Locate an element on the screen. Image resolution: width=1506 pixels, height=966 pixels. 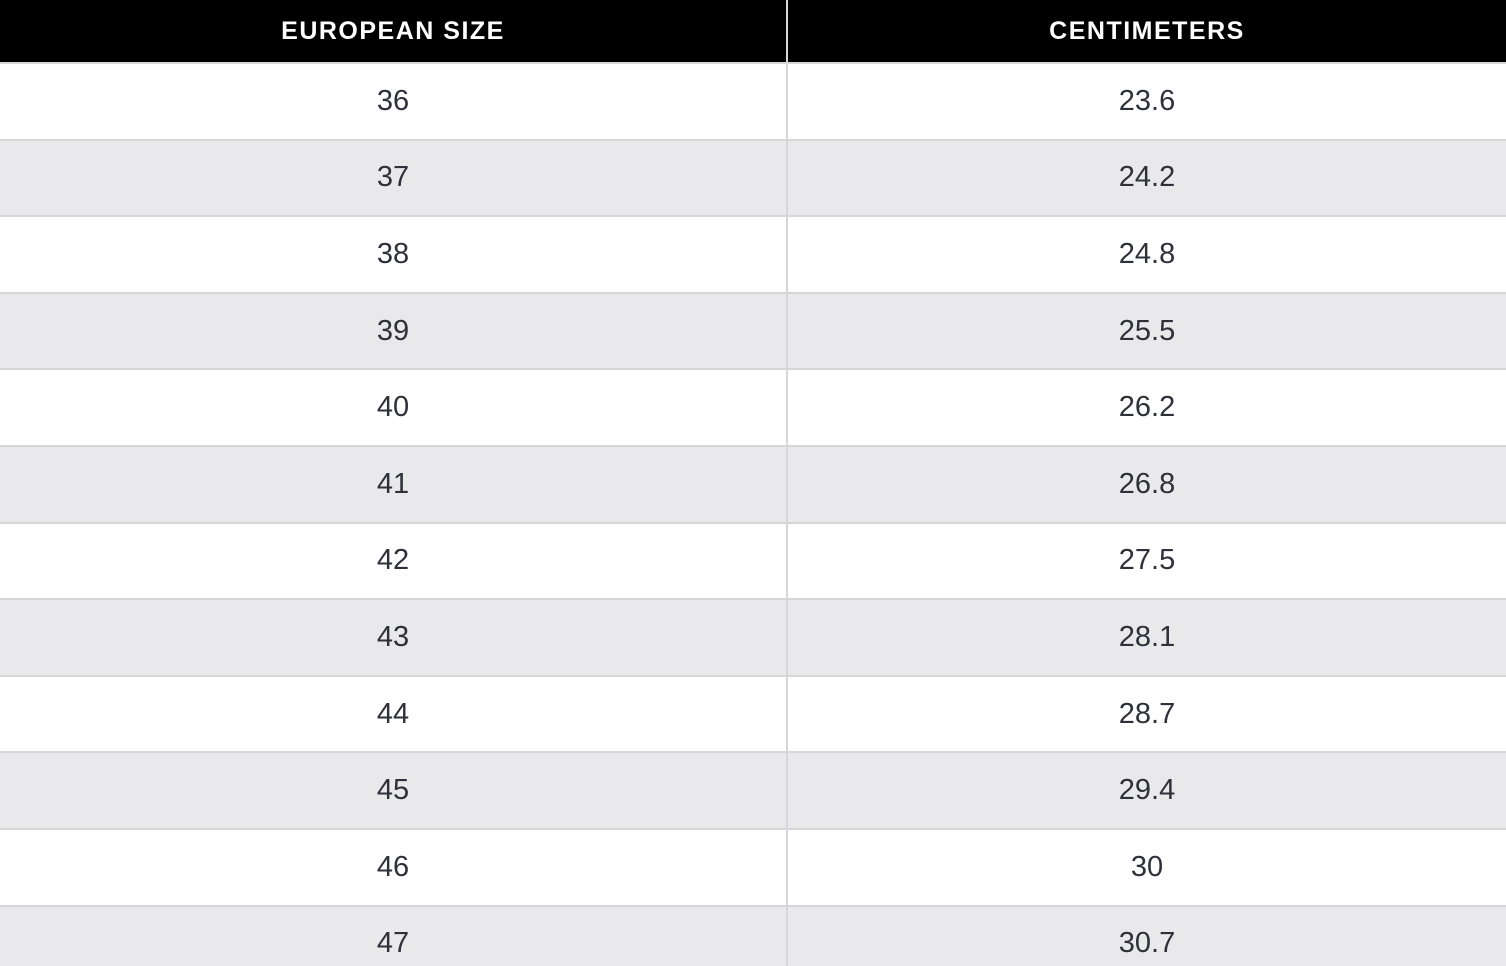
centimeters-cell: 27.5 is located at coordinates (1147, 560).